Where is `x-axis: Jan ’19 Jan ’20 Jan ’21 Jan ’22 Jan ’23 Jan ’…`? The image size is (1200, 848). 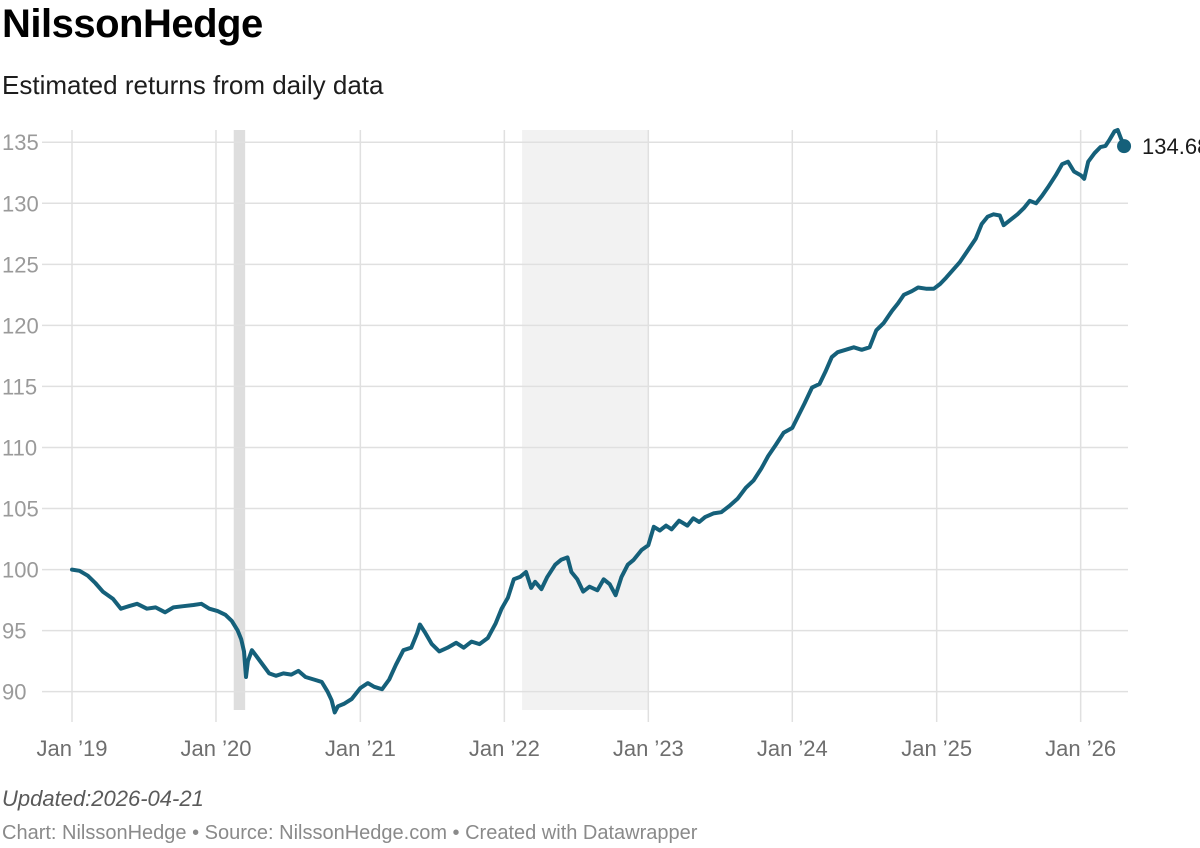
x-axis: Jan ’19 Jan ’20 Jan ’21 Jan ’22 Jan ’23 Jan ’… is located at coordinates (577, 748).